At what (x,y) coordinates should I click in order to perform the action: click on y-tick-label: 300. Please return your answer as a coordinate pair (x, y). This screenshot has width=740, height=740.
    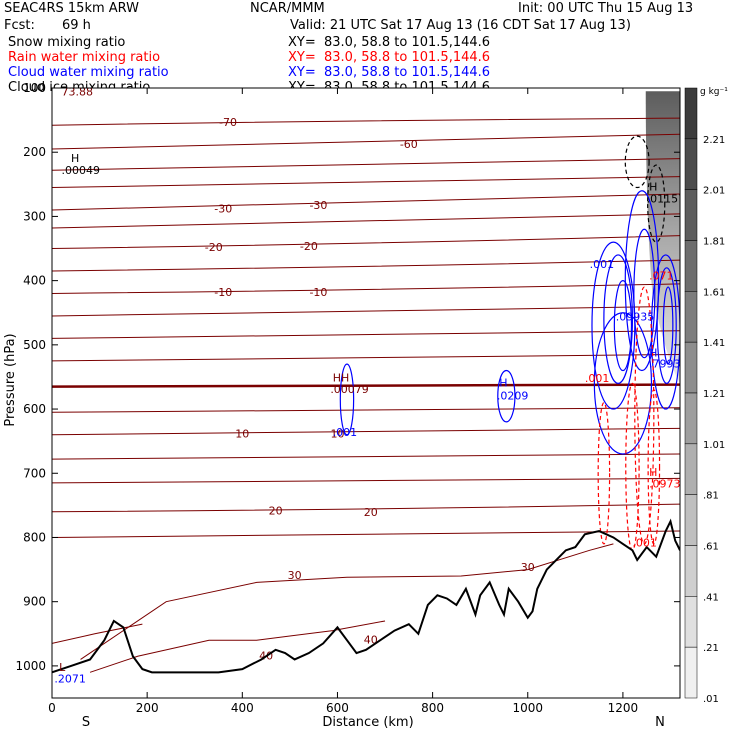
    Looking at the image, I should click on (34, 216).